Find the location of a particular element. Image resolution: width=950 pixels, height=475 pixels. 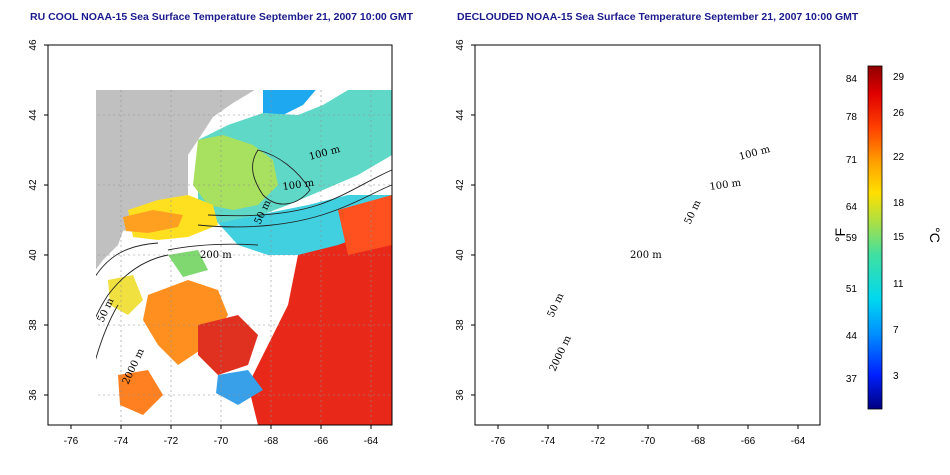

lat-tick-right-4: 38 is located at coordinates (460, 325).